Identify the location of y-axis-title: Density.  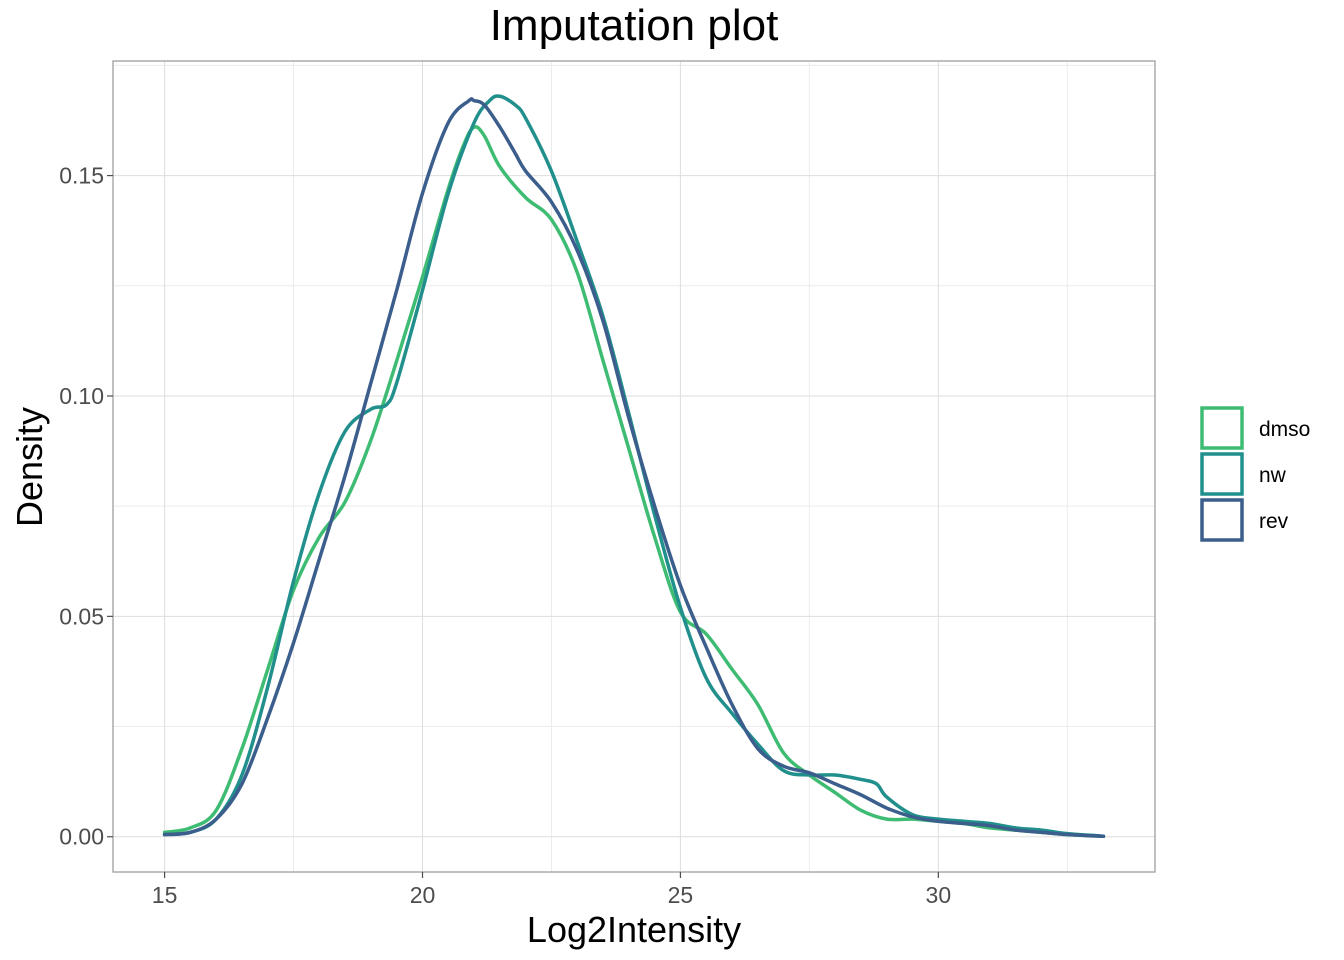
(29, 467).